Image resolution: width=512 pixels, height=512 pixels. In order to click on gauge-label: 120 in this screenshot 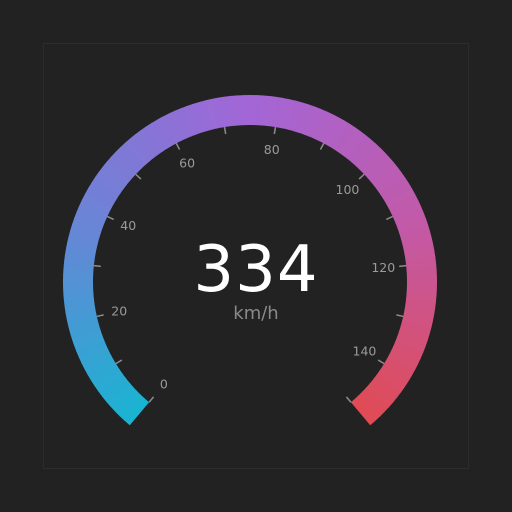, I will do `click(383, 267)`.